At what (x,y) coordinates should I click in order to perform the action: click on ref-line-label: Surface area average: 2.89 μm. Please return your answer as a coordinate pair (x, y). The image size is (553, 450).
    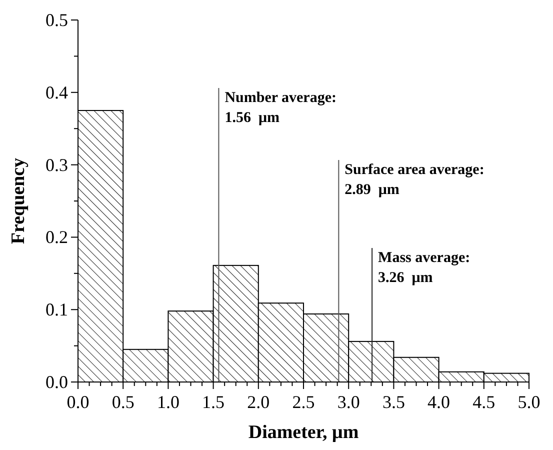
    Looking at the image, I should click on (414, 180).